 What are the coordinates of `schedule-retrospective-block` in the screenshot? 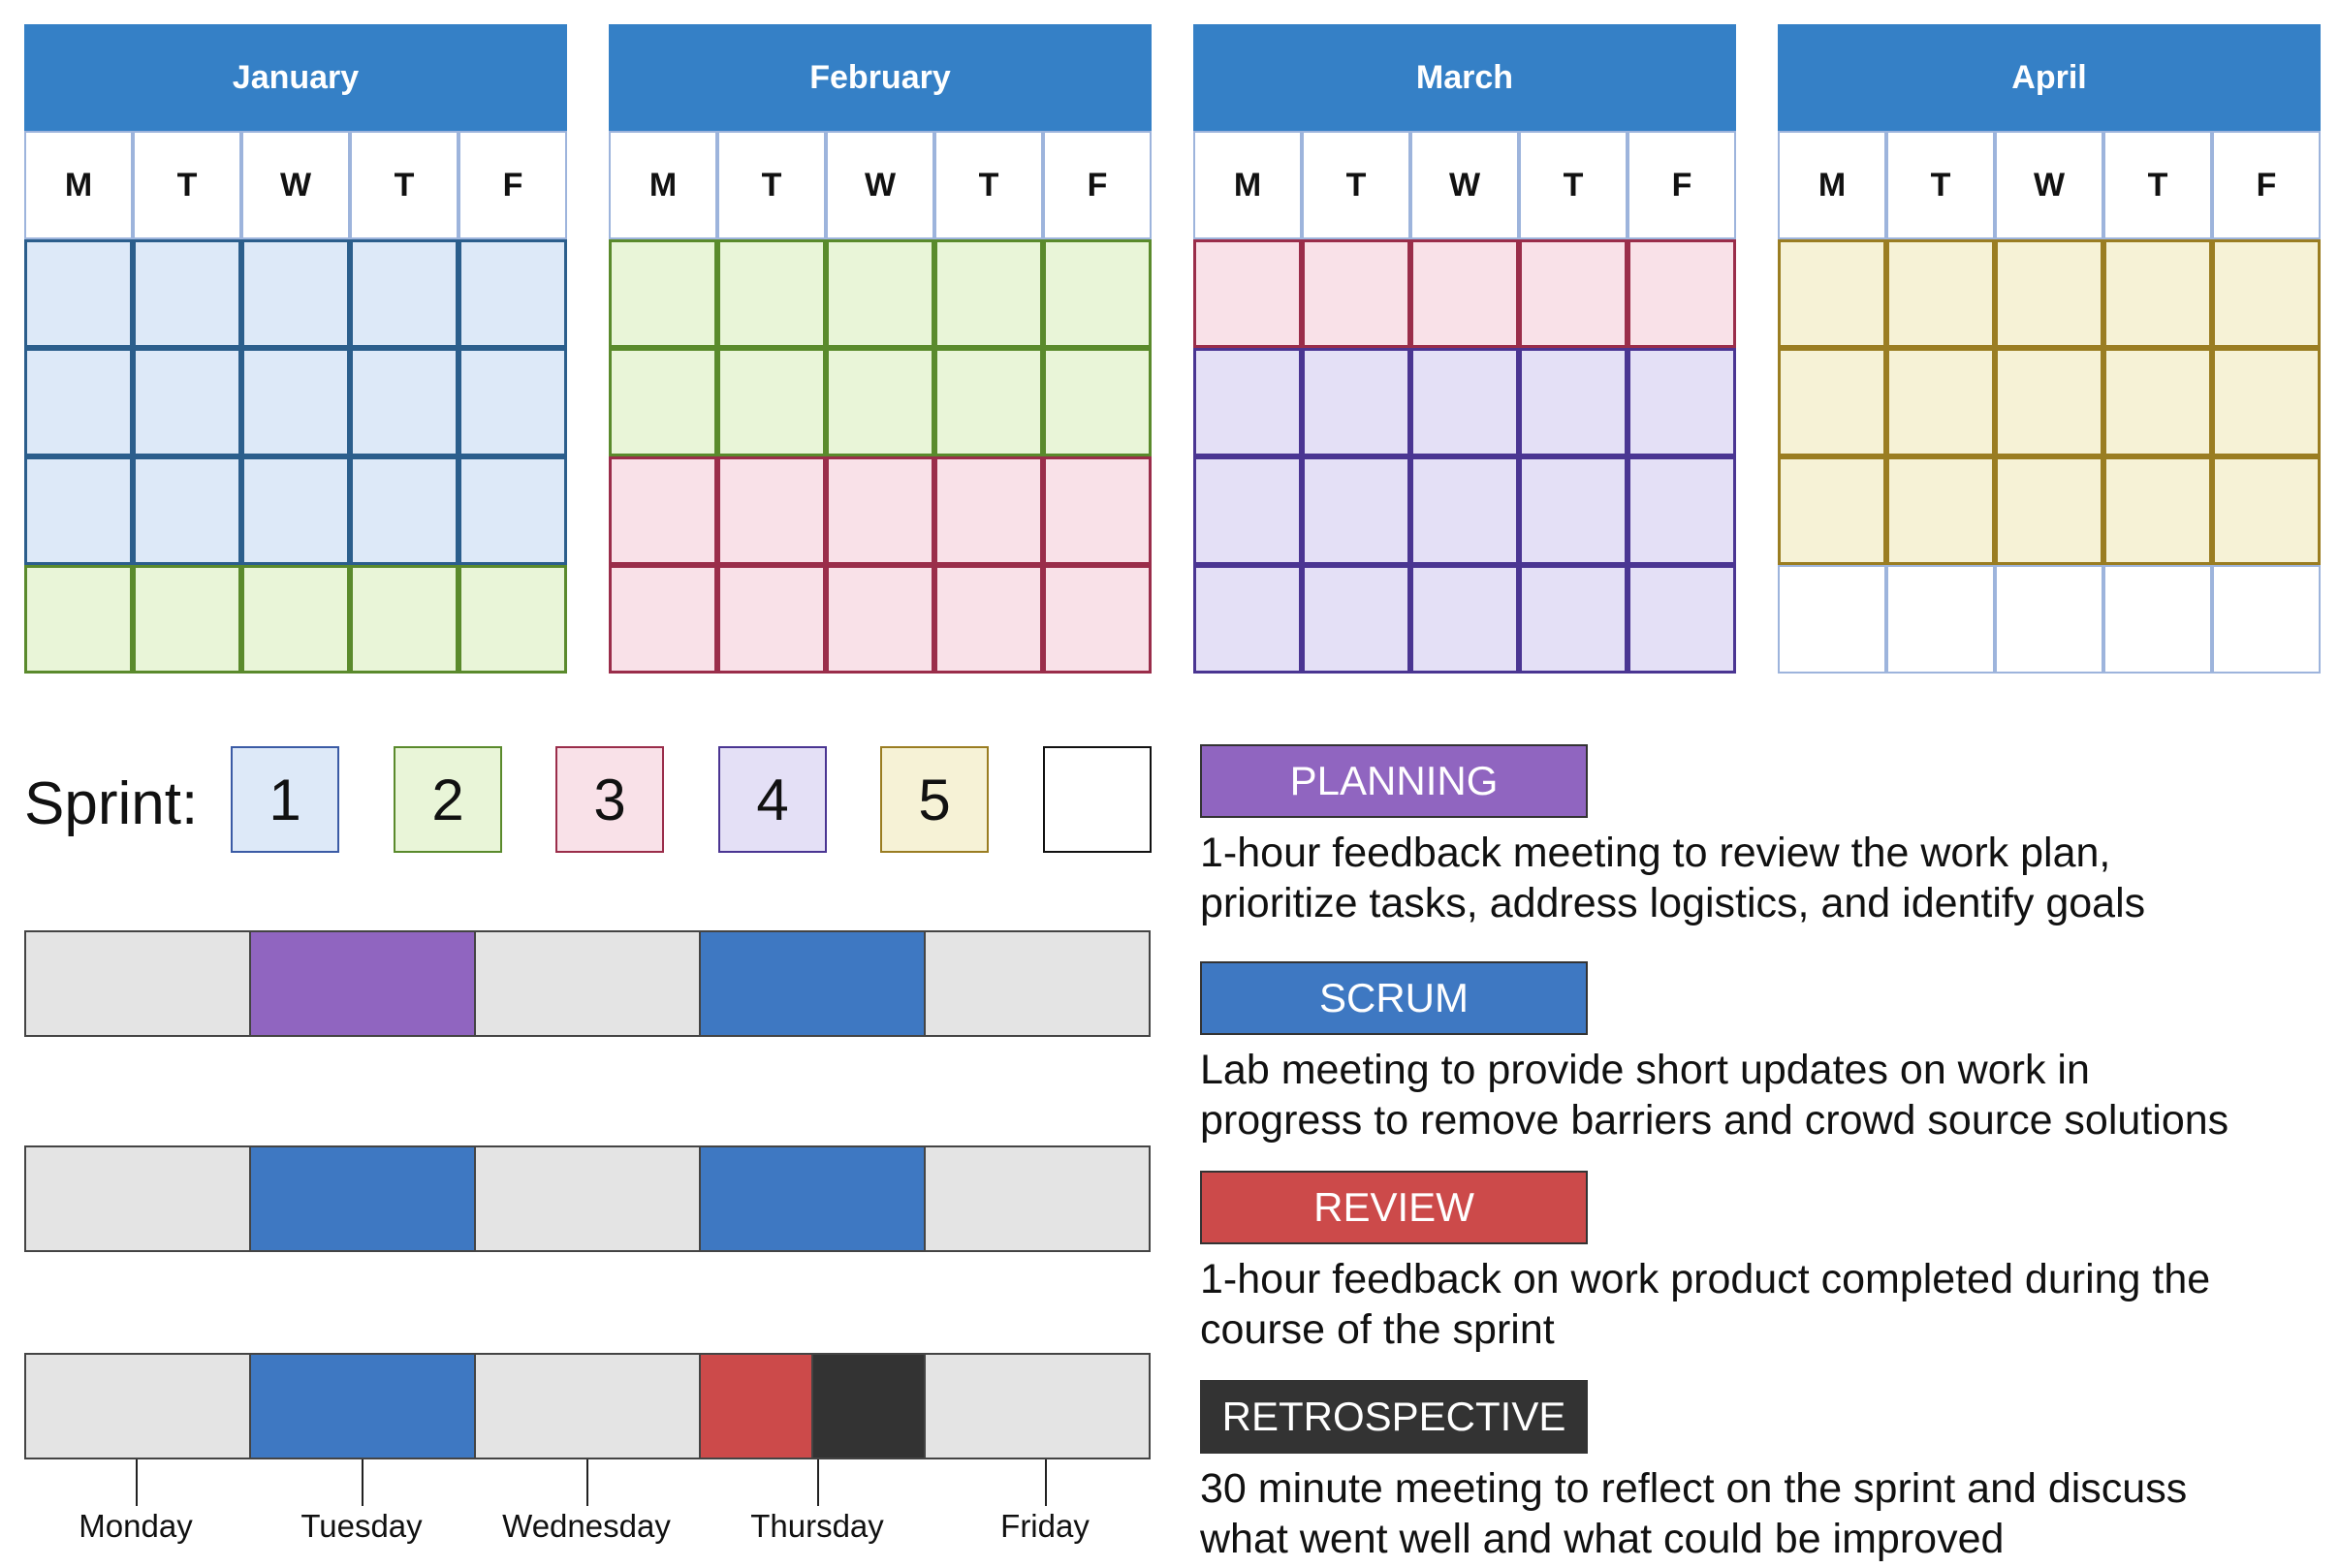 It's located at (868, 1406).